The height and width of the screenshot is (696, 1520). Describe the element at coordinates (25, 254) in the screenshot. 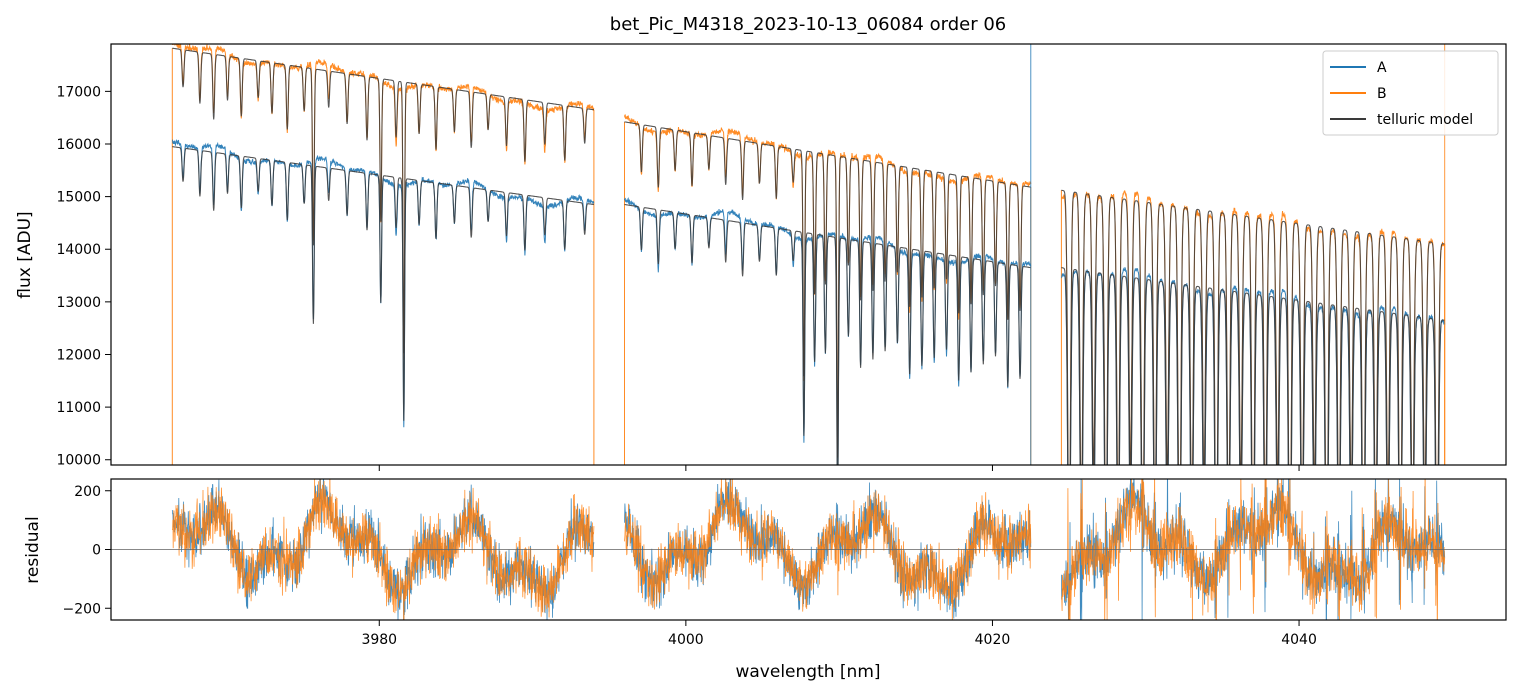

I see `flux-y-axis-label: flux [ADU]` at that location.